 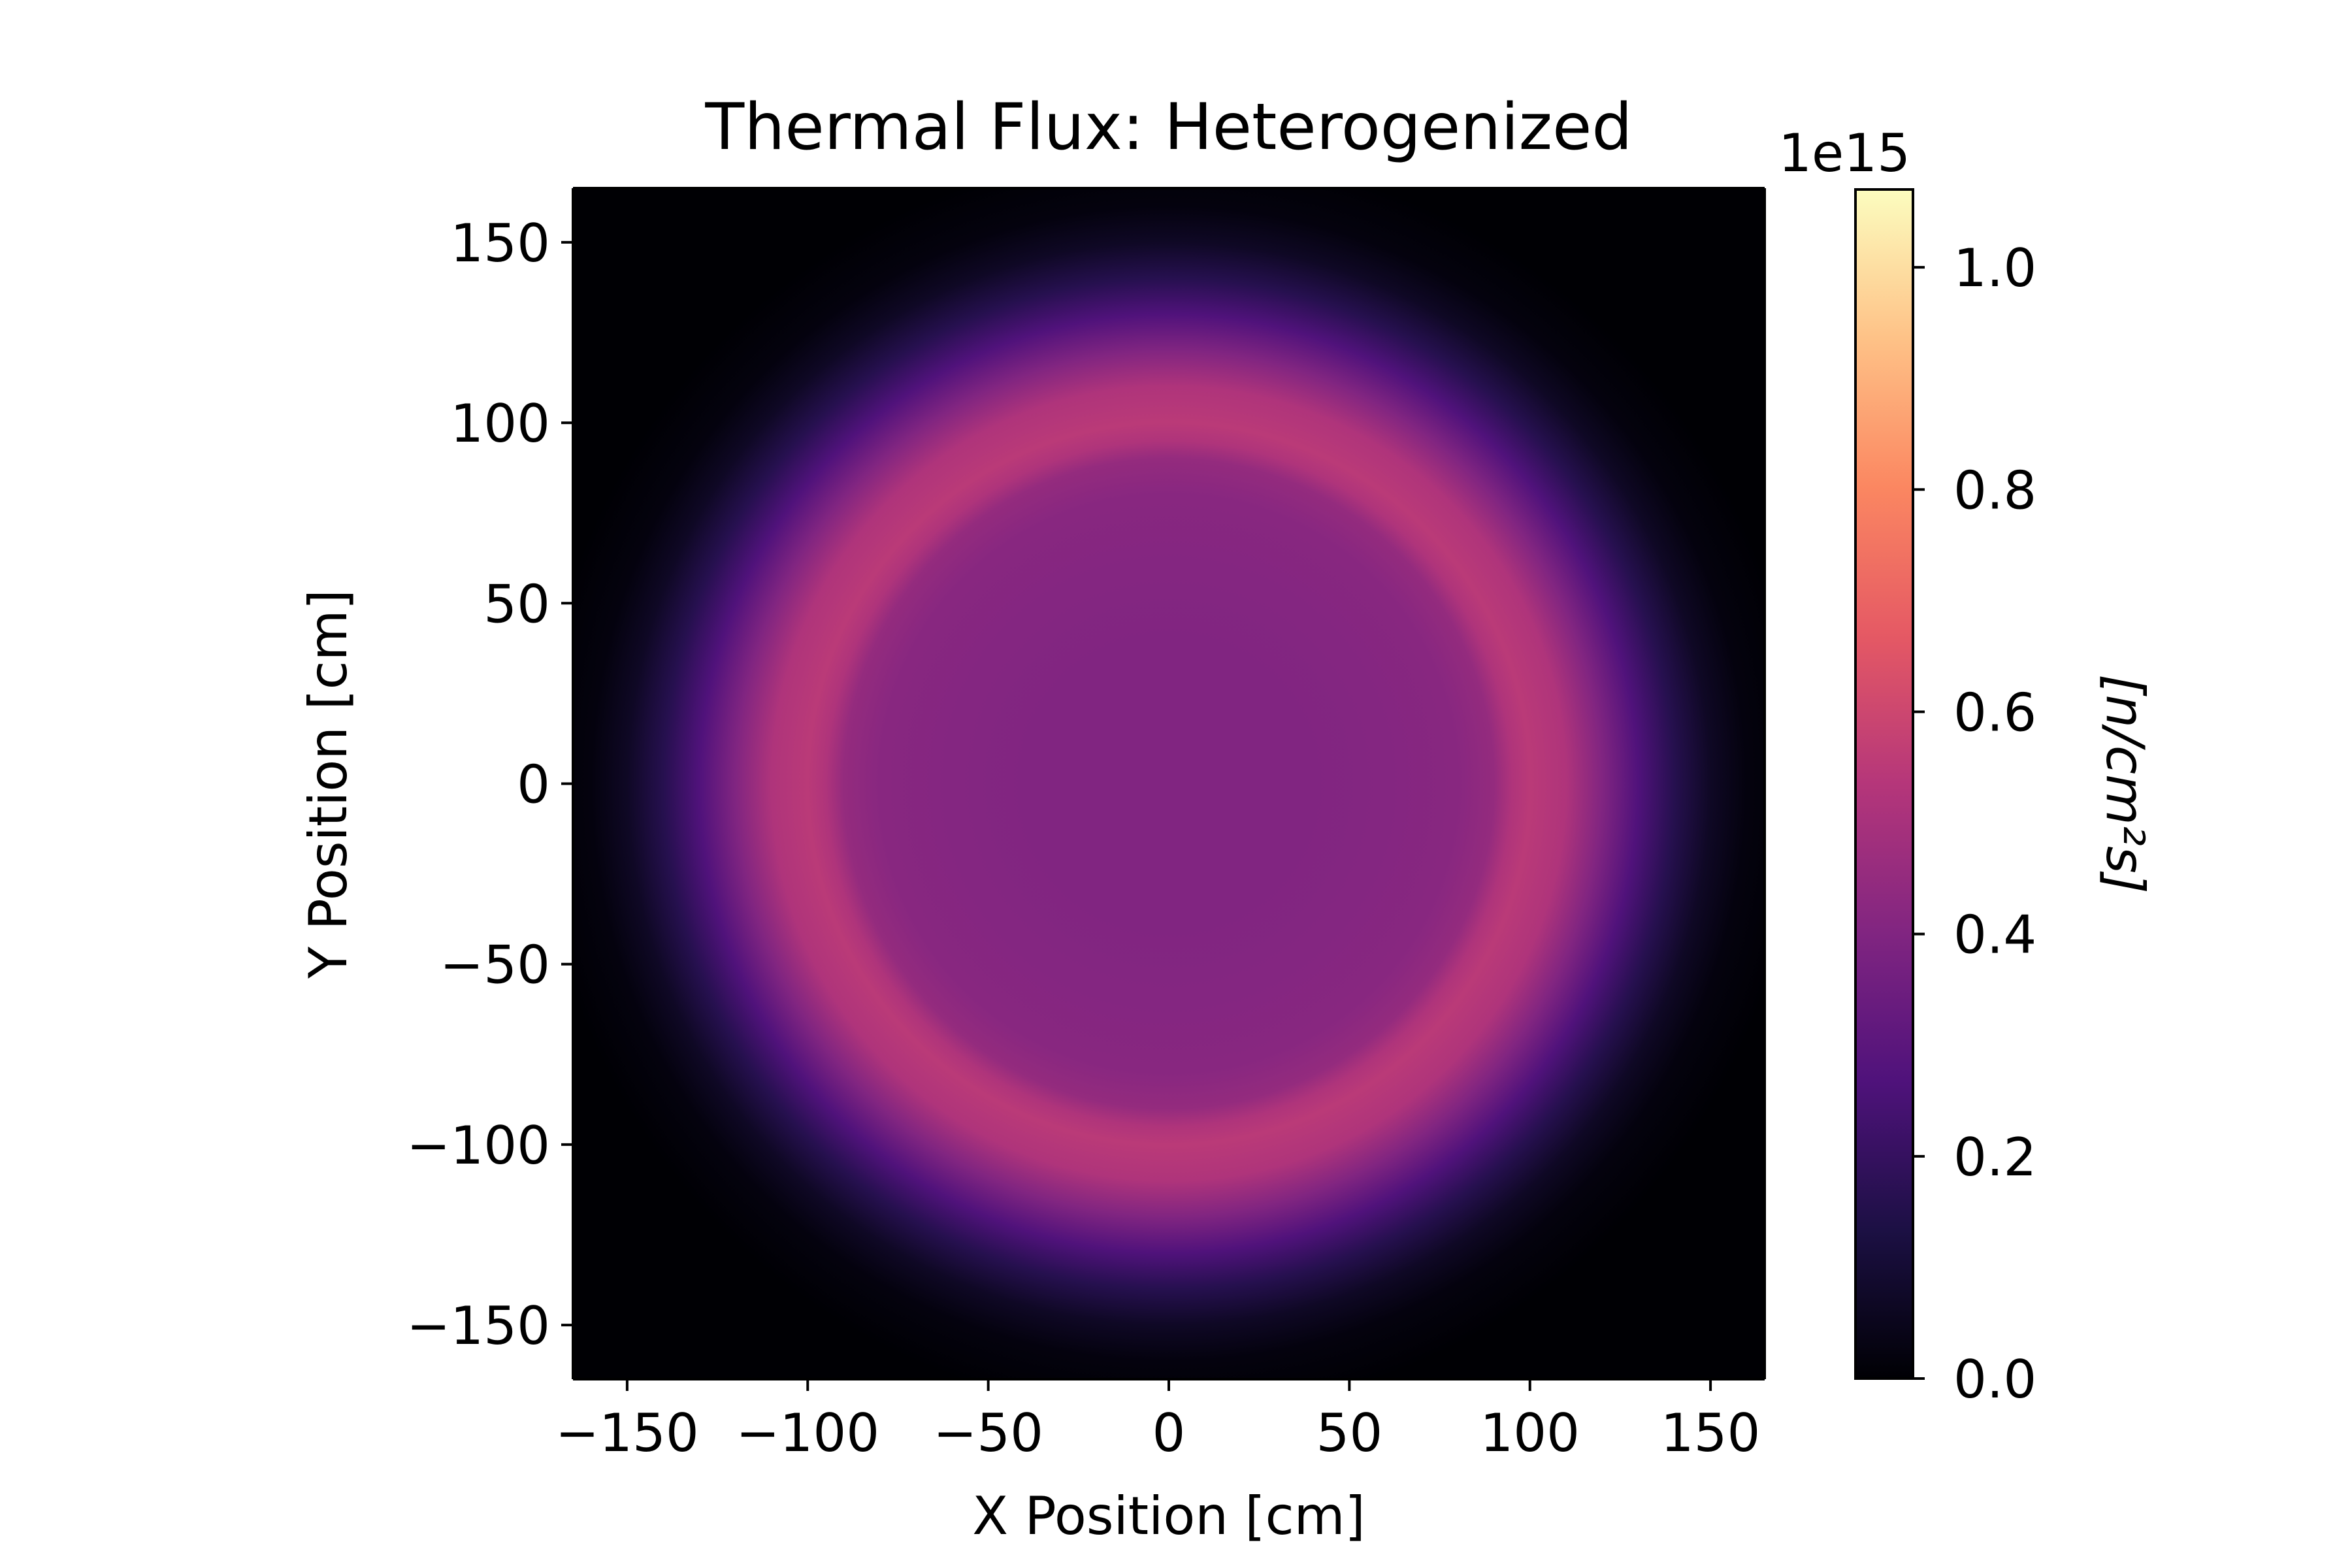 I want to click on y-tick-label: 150, so click(x=500, y=243).